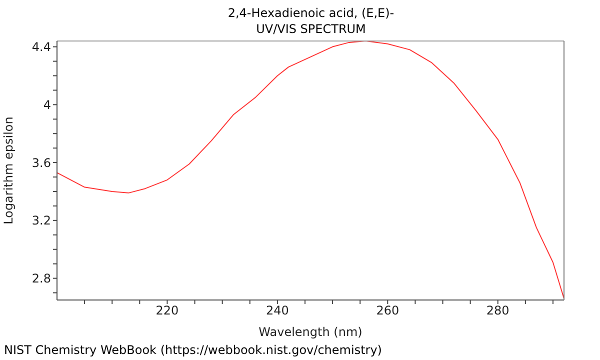 This screenshot has height=360, width=600. What do you see at coordinates (277, 311) in the screenshot?
I see `x-tick-label: 240` at bounding box center [277, 311].